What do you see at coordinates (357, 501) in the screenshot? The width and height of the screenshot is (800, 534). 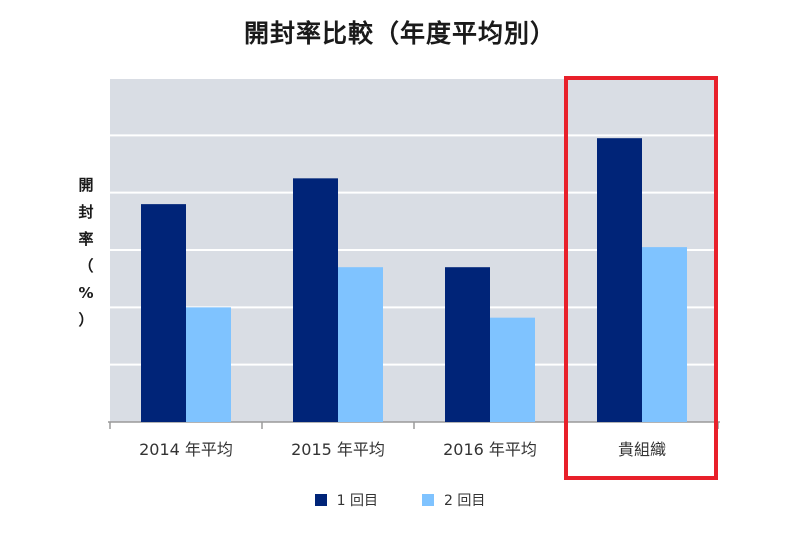 I see `legend-label: 1 回目` at bounding box center [357, 501].